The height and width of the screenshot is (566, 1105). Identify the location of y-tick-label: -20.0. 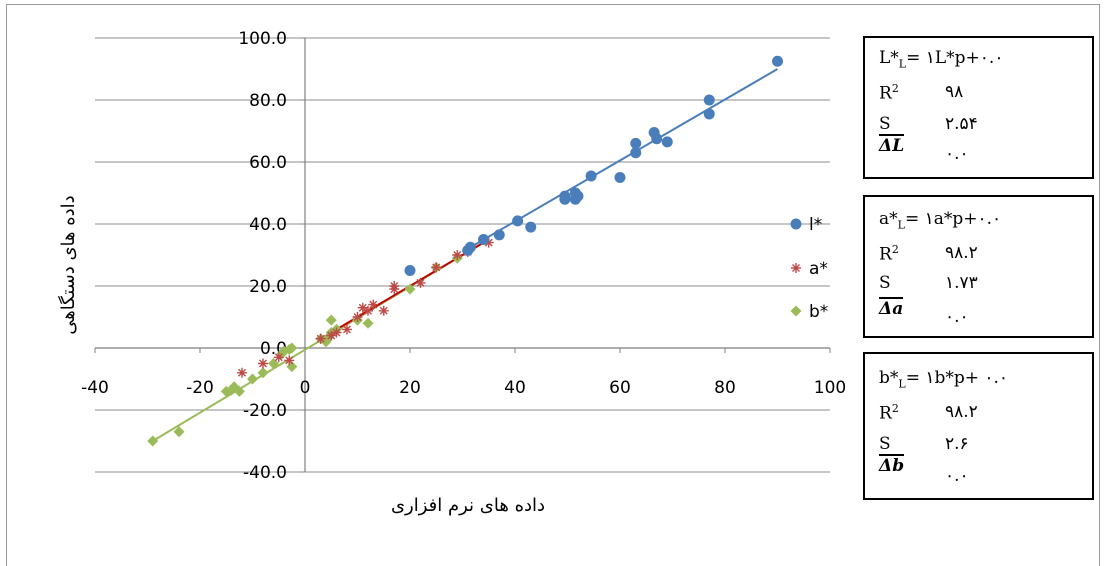
(265, 411).